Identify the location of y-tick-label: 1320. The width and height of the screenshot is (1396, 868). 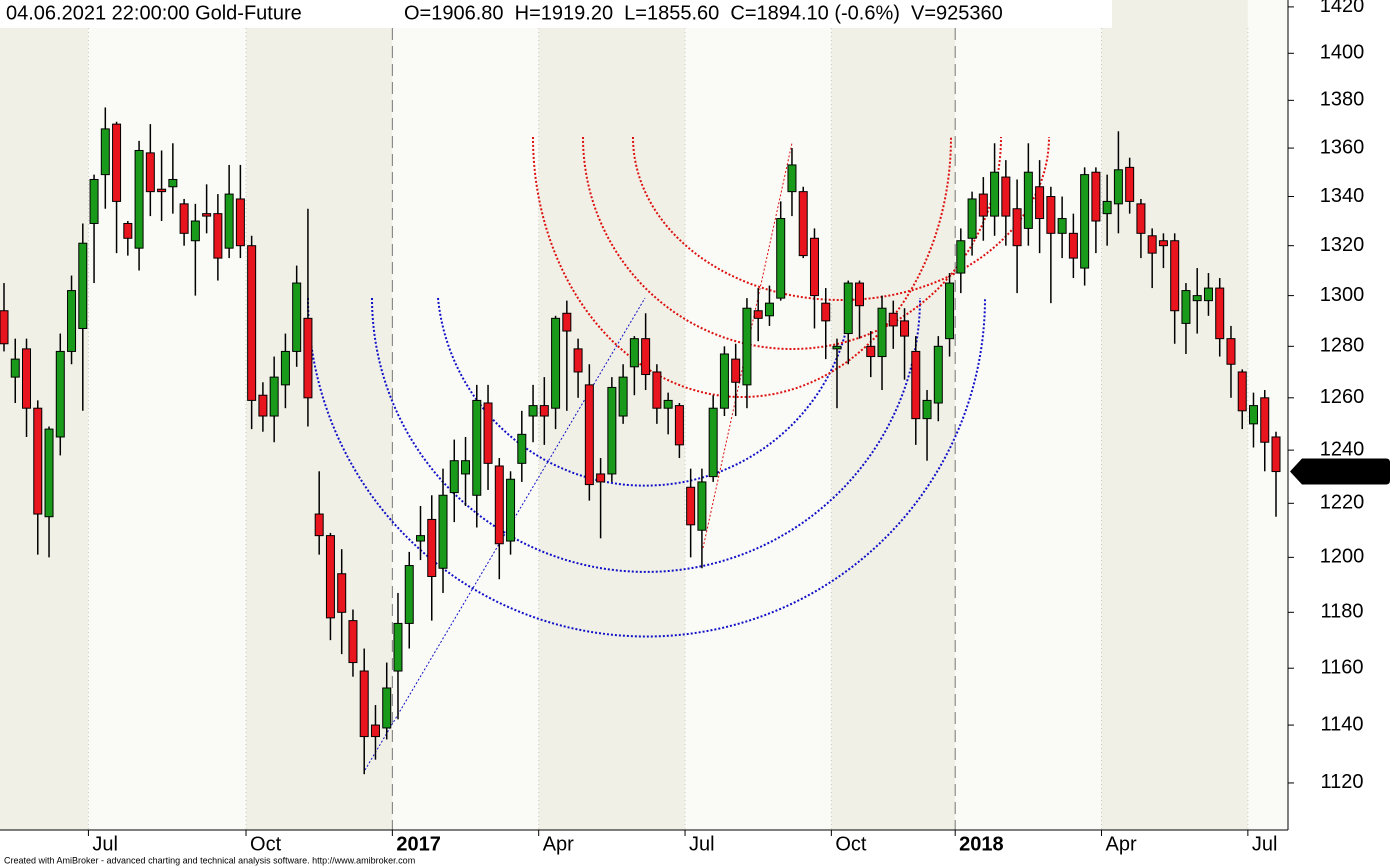
(1342, 245).